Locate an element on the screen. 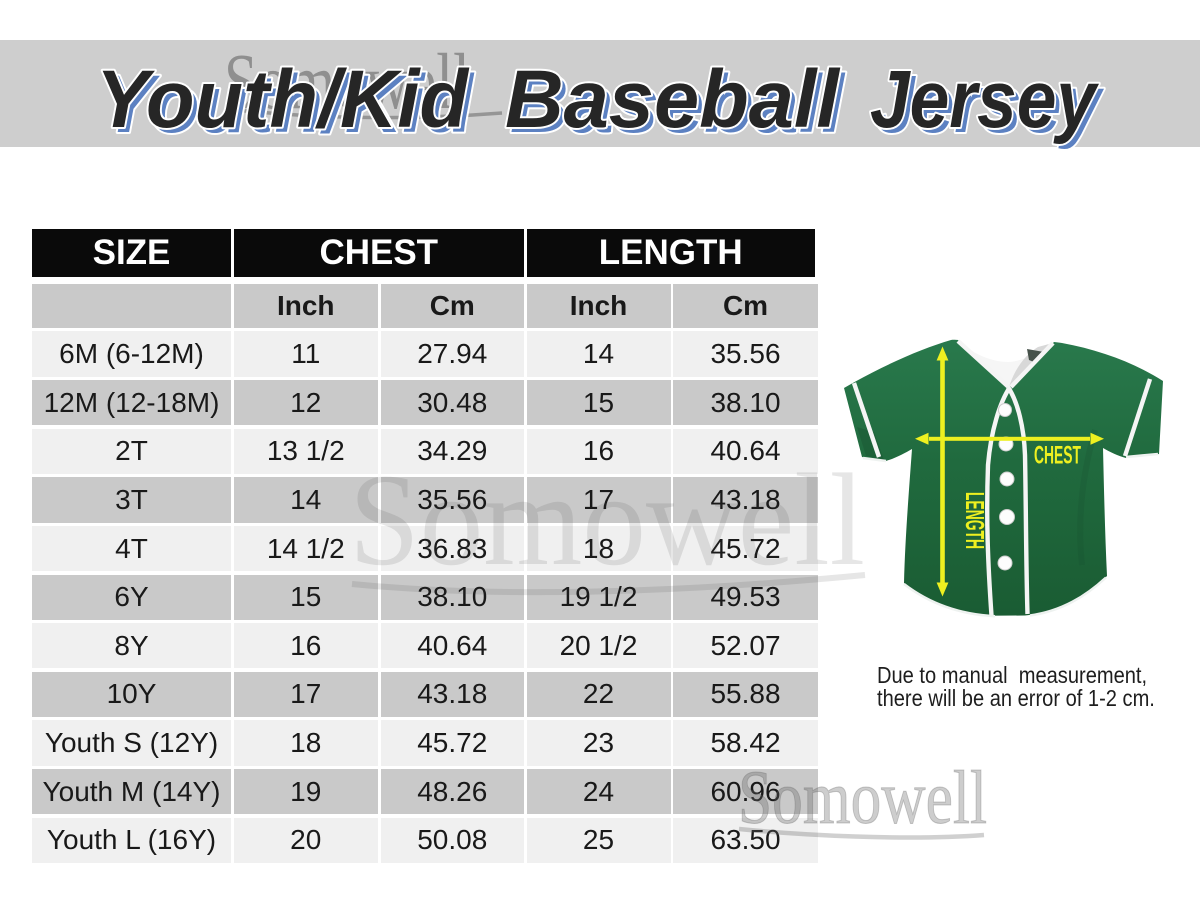 The image size is (1200, 900). svg-text: LENGTH is located at coordinates (975, 520).